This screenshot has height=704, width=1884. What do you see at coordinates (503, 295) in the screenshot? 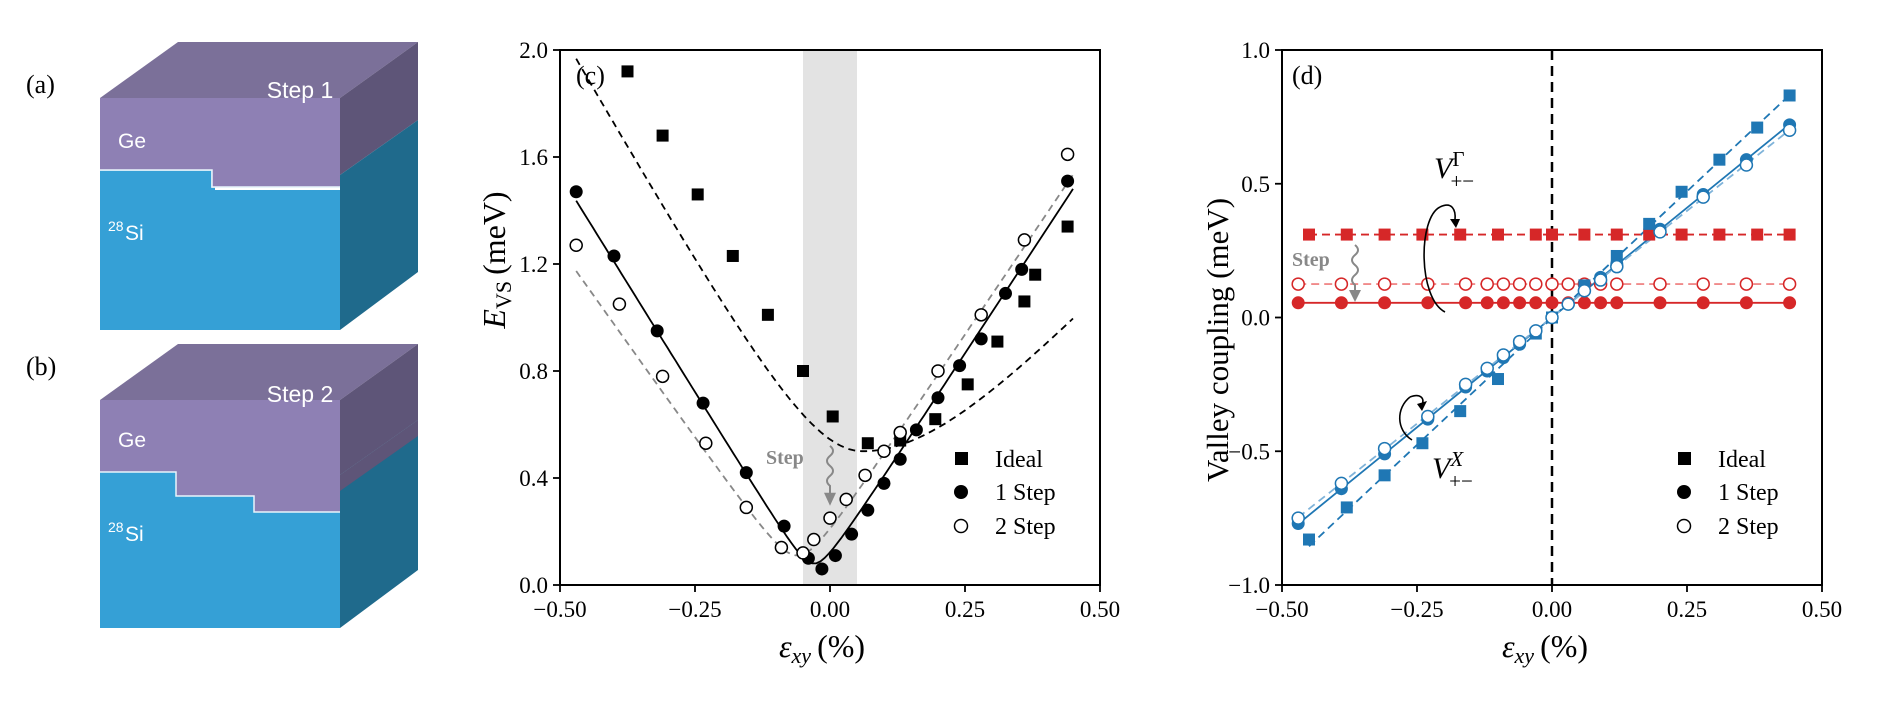
I see `c-ylabel-sub: VS` at bounding box center [503, 295].